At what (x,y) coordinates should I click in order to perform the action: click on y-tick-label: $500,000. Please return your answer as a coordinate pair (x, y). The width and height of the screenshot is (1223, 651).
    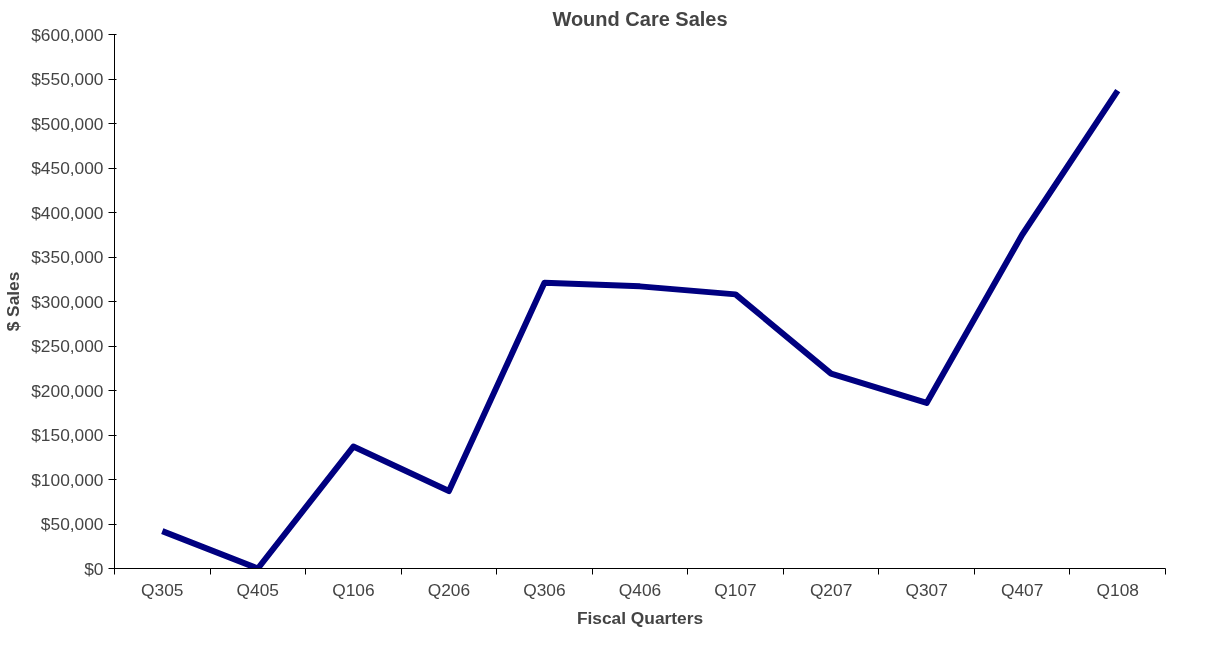
    Looking at the image, I should click on (67, 123).